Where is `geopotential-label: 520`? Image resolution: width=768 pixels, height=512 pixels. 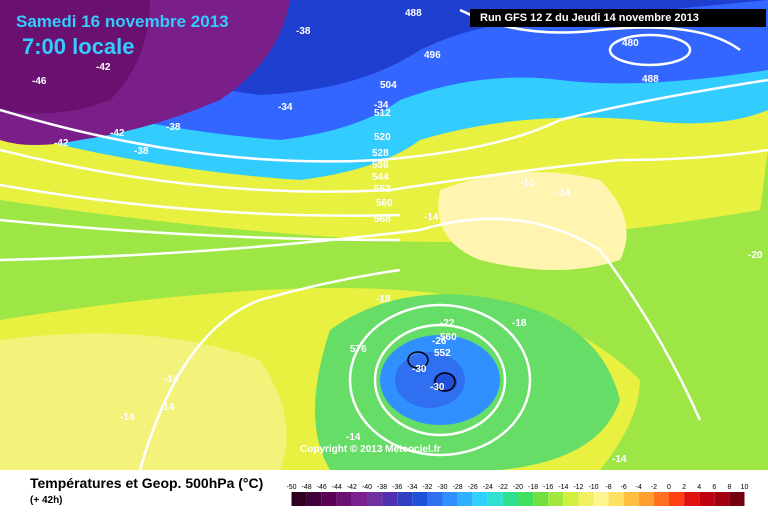 geopotential-label: 520 is located at coordinates (382, 137).